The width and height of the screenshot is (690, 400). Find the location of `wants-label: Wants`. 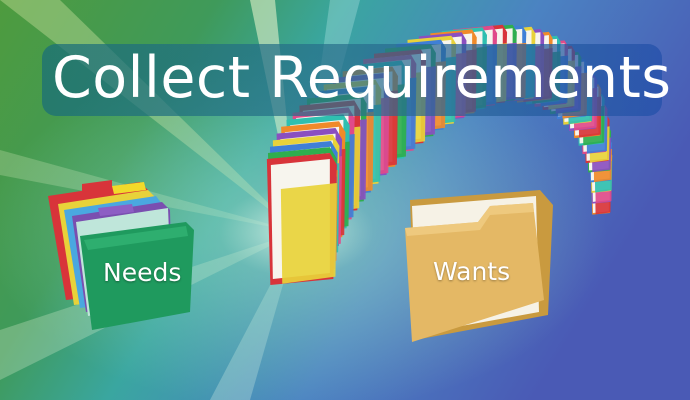

wants-label: Wants is located at coordinates (472, 271).